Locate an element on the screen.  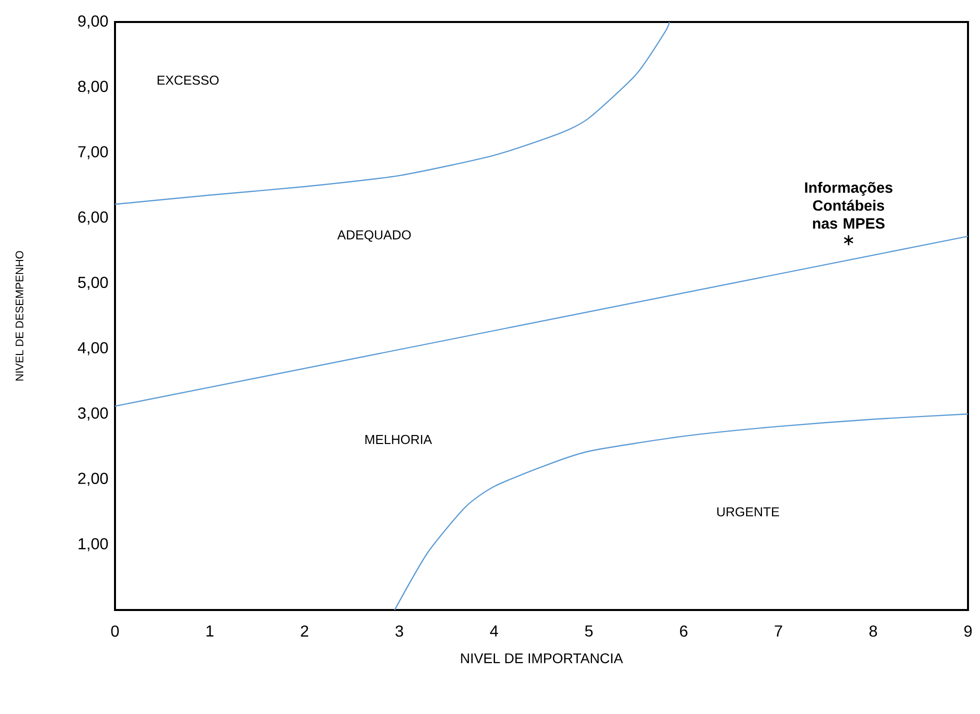
x-tick-label: 8 is located at coordinates (873, 631).